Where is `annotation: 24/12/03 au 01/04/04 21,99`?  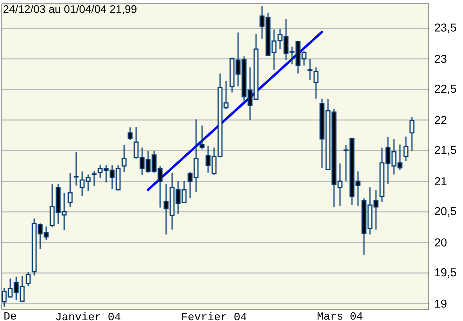 annotation: 24/12/03 au 01/04/04 21,99 is located at coordinates (70, 10).